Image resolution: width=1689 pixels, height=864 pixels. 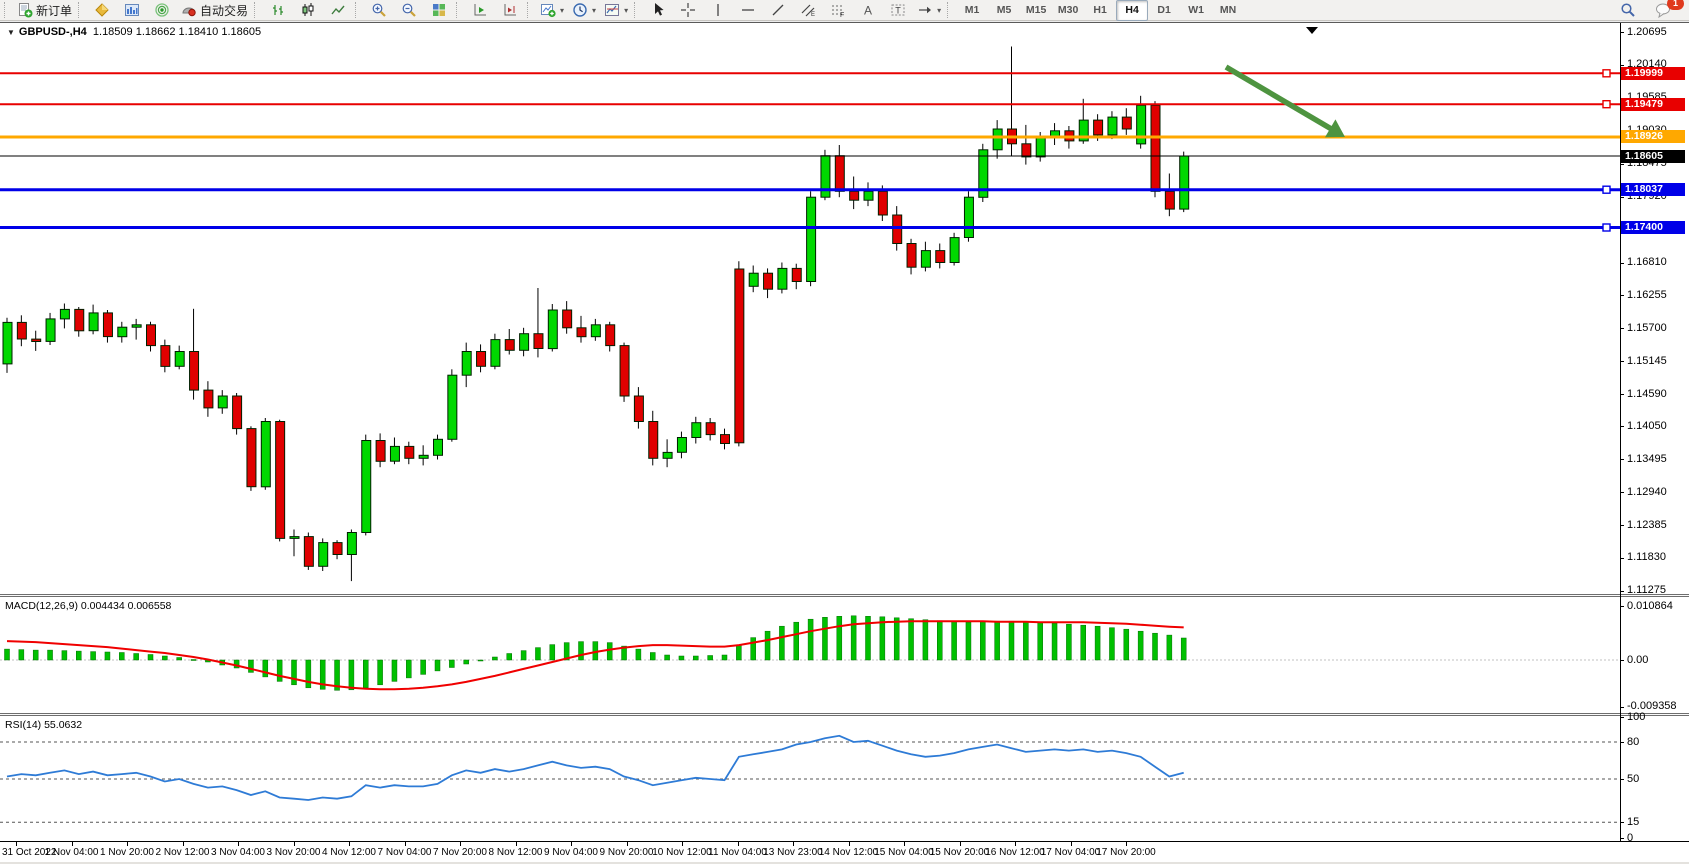 I want to click on rsi-pane: RSI(14) 55.0632, so click(x=844, y=778).